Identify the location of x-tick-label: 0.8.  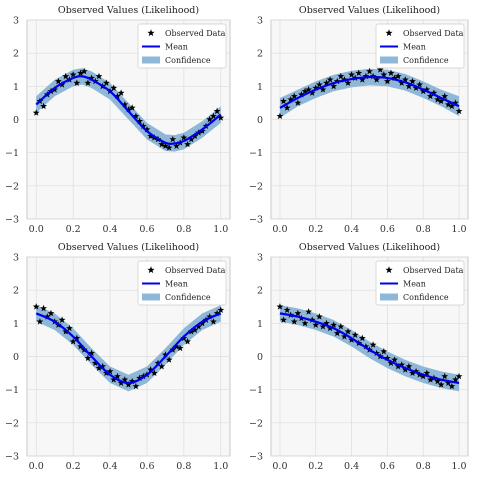
(423, 229).